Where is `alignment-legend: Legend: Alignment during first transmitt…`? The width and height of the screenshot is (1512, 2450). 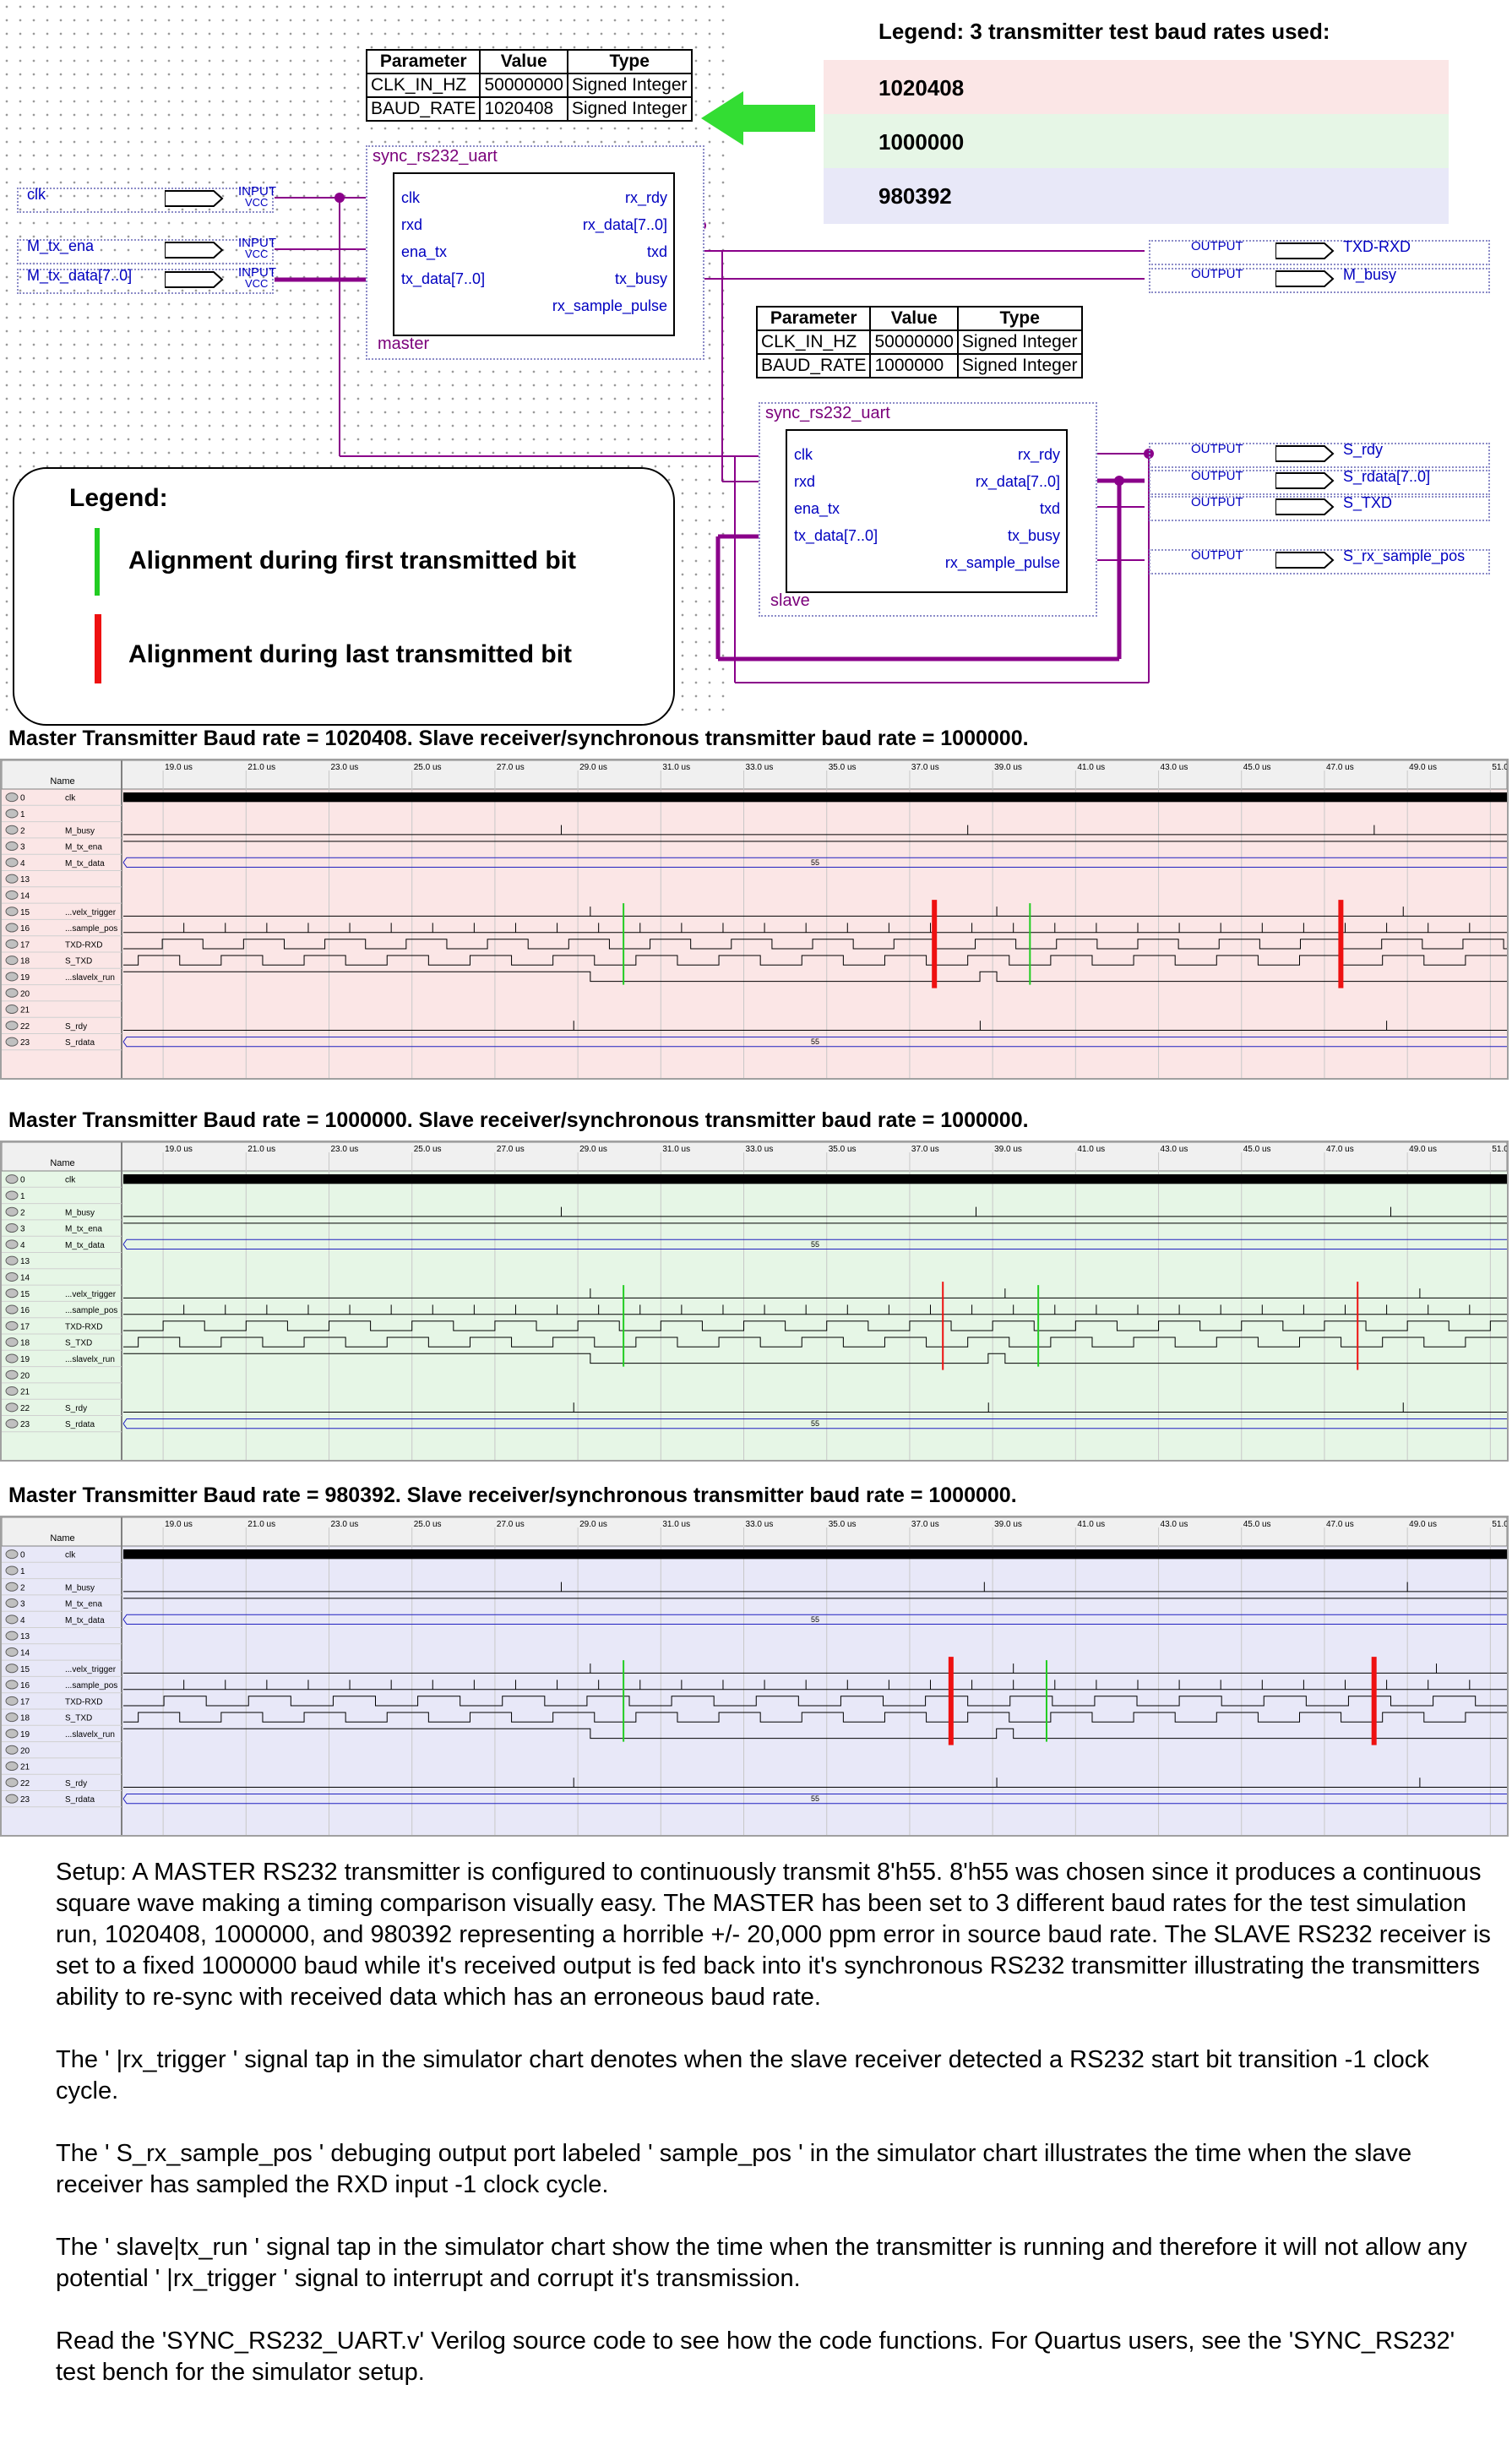 alignment-legend: Legend: Alignment during first transmitt… is located at coordinates (344, 596).